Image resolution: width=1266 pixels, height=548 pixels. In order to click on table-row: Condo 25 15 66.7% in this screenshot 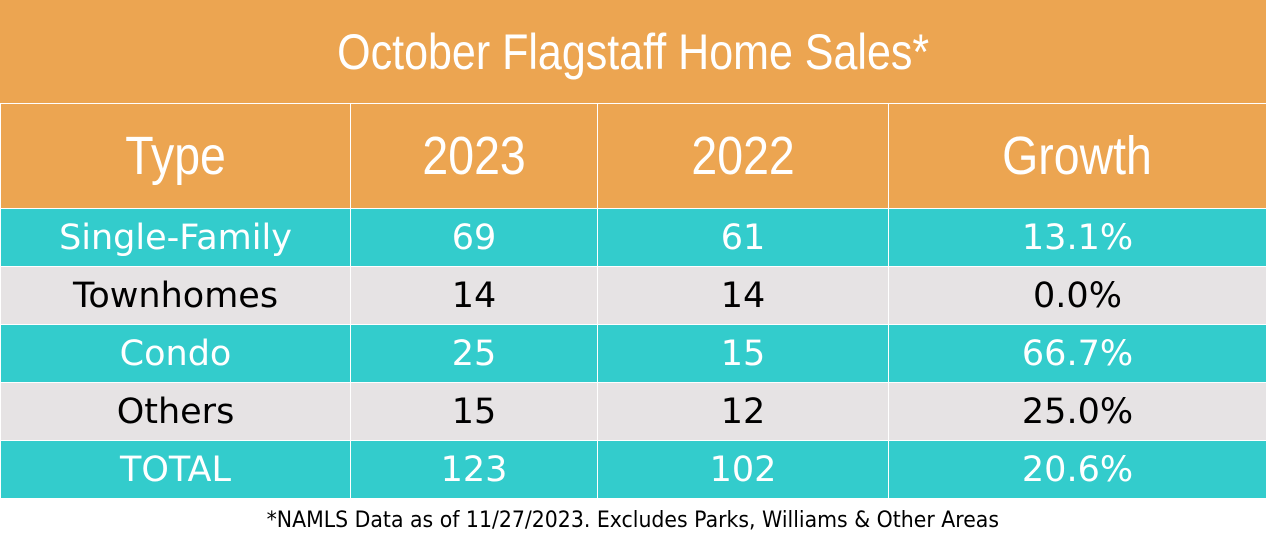, I will do `click(633, 353)`.